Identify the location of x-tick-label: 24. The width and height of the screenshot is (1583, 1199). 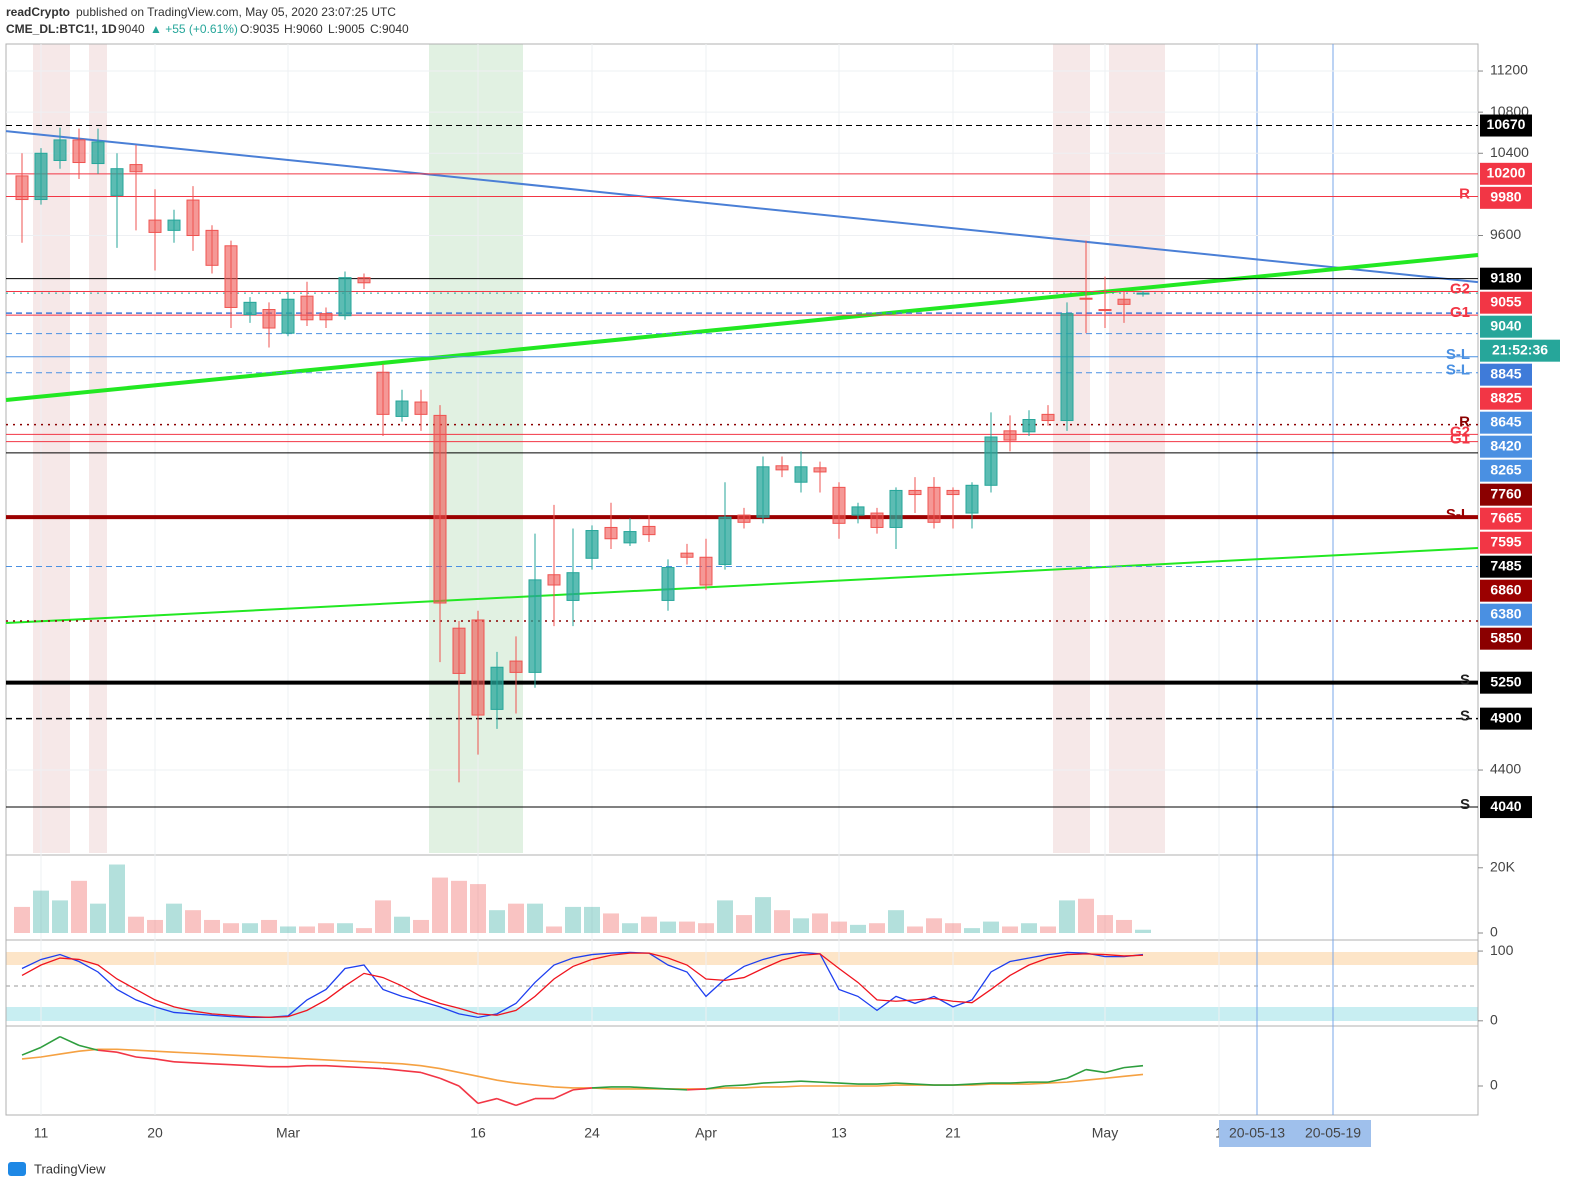
(592, 1133).